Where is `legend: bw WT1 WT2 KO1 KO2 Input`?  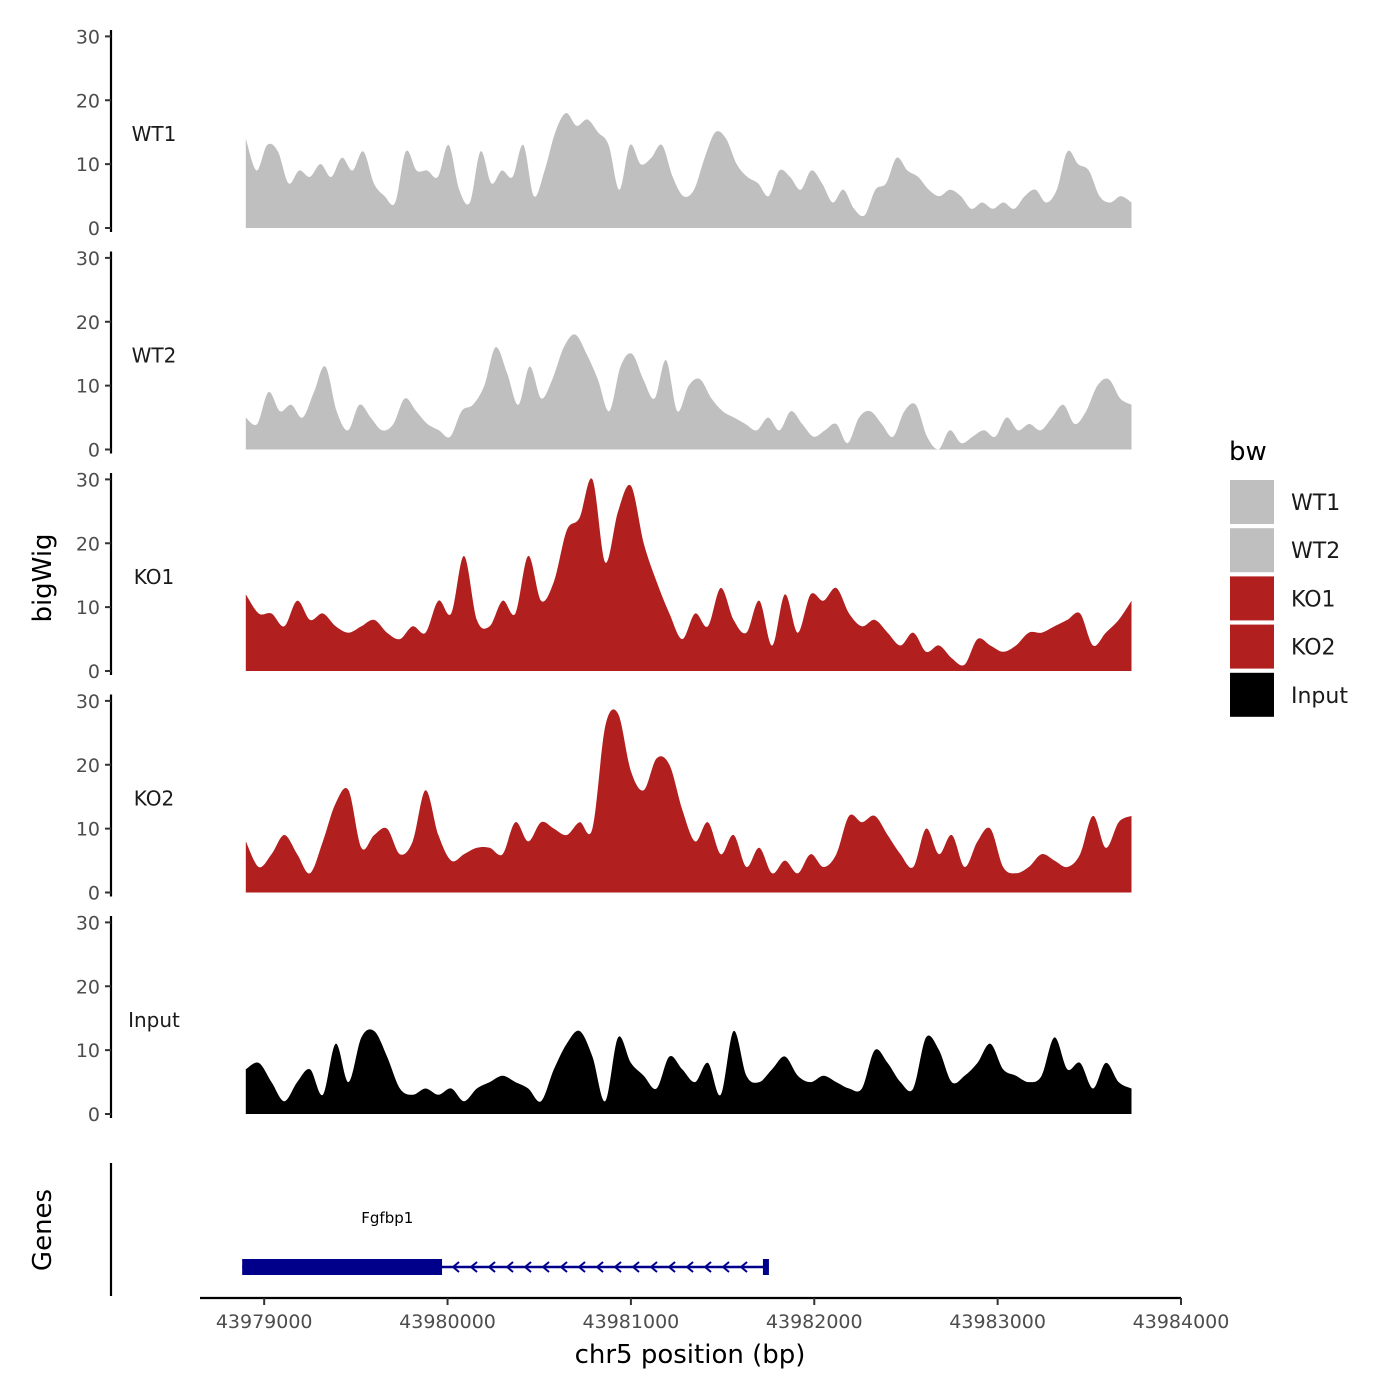 legend: bw WT1 WT2 KO1 KO2 Input is located at coordinates (1288, 577).